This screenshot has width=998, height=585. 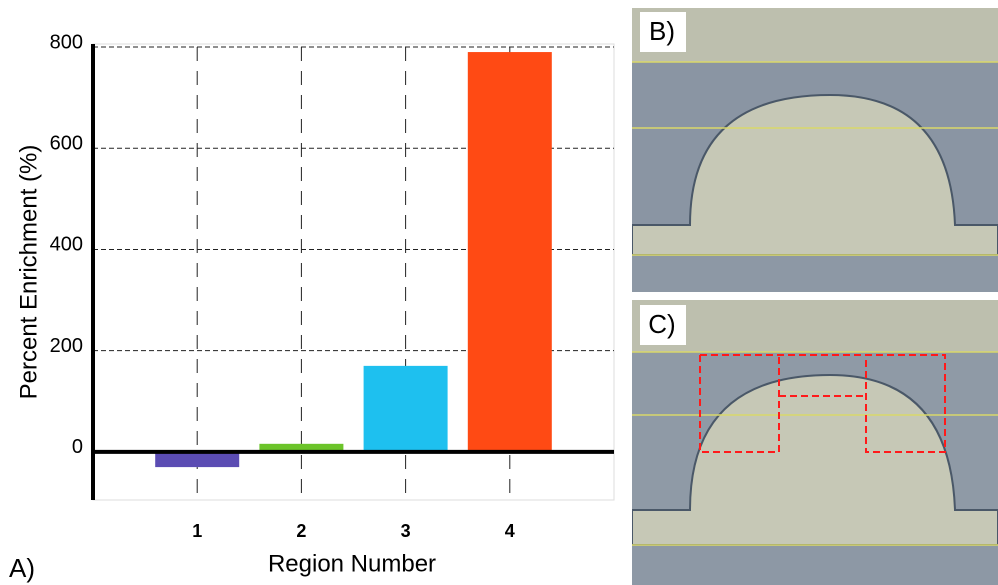 I want to click on panel-label: B), so click(x=662, y=31).